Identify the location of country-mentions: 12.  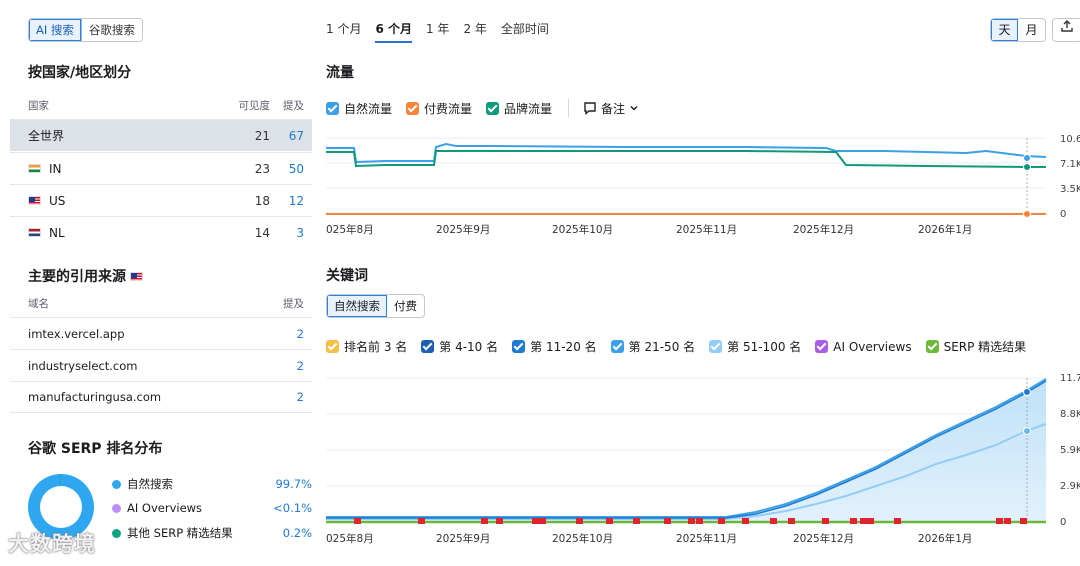
(296, 200).